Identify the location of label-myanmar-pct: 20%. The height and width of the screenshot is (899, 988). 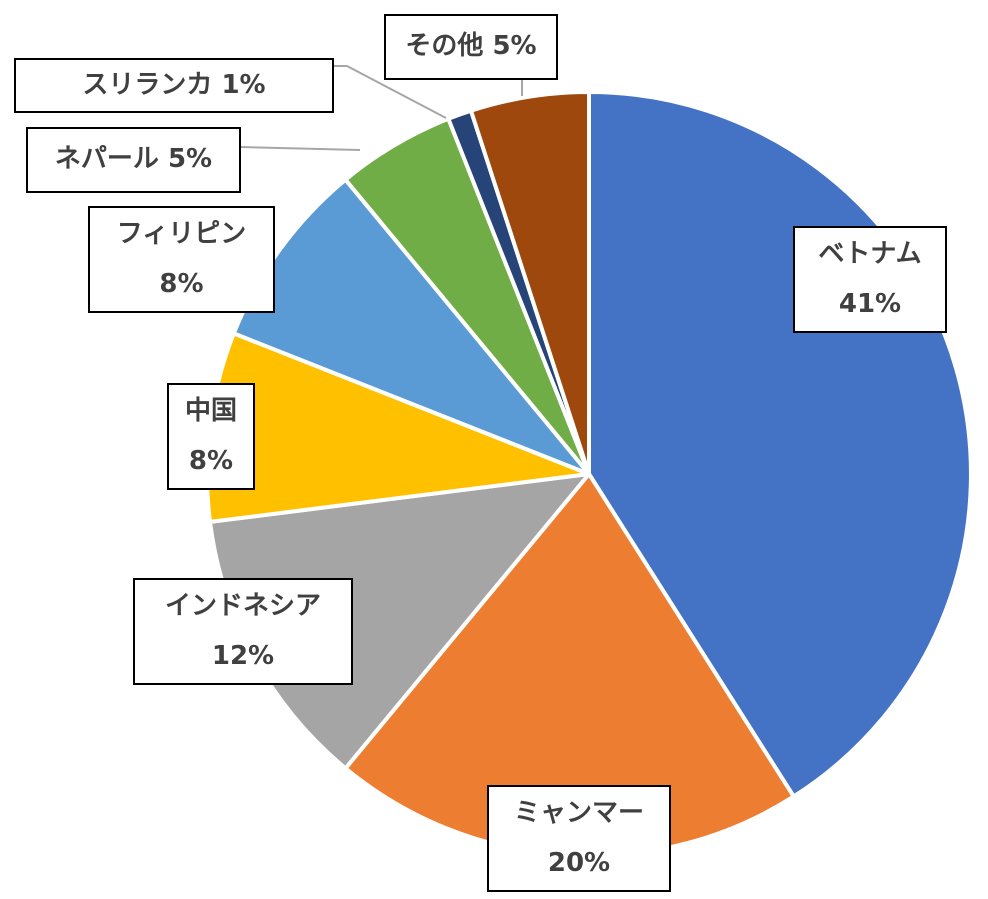
(579, 862).